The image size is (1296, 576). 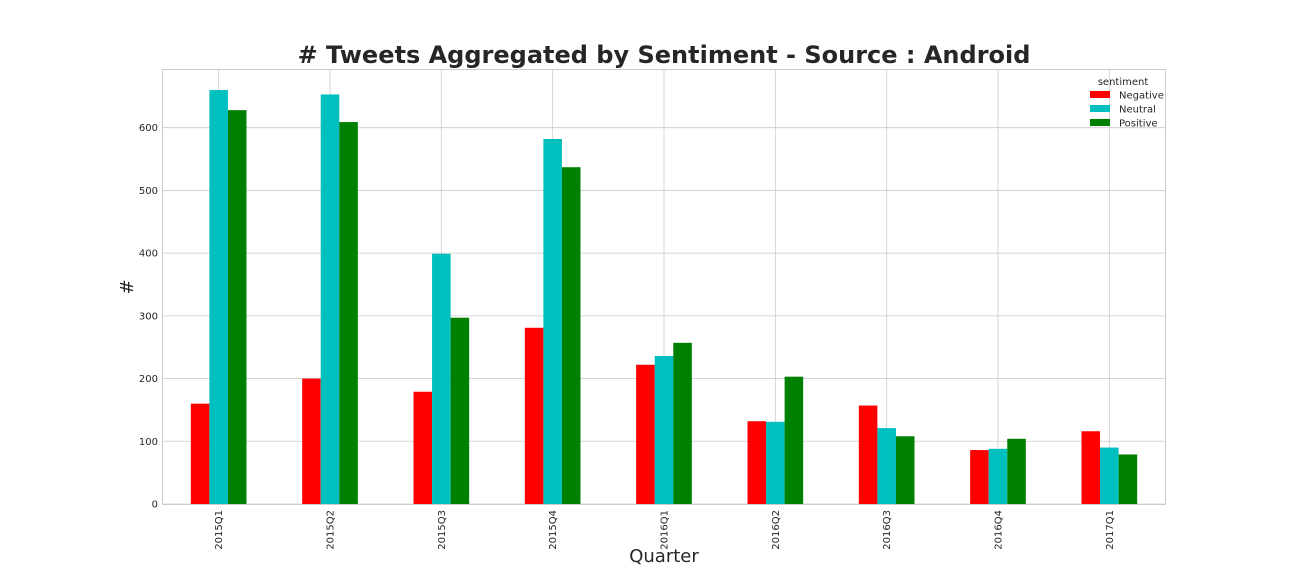 I want to click on bar-neutral-2015q2, so click(x=330, y=299).